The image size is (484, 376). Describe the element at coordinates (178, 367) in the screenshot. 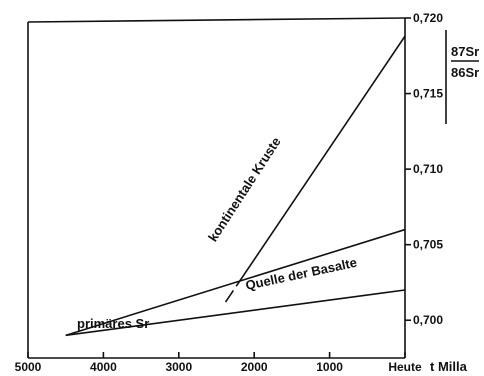

I see `x-tick-label: 3000` at that location.